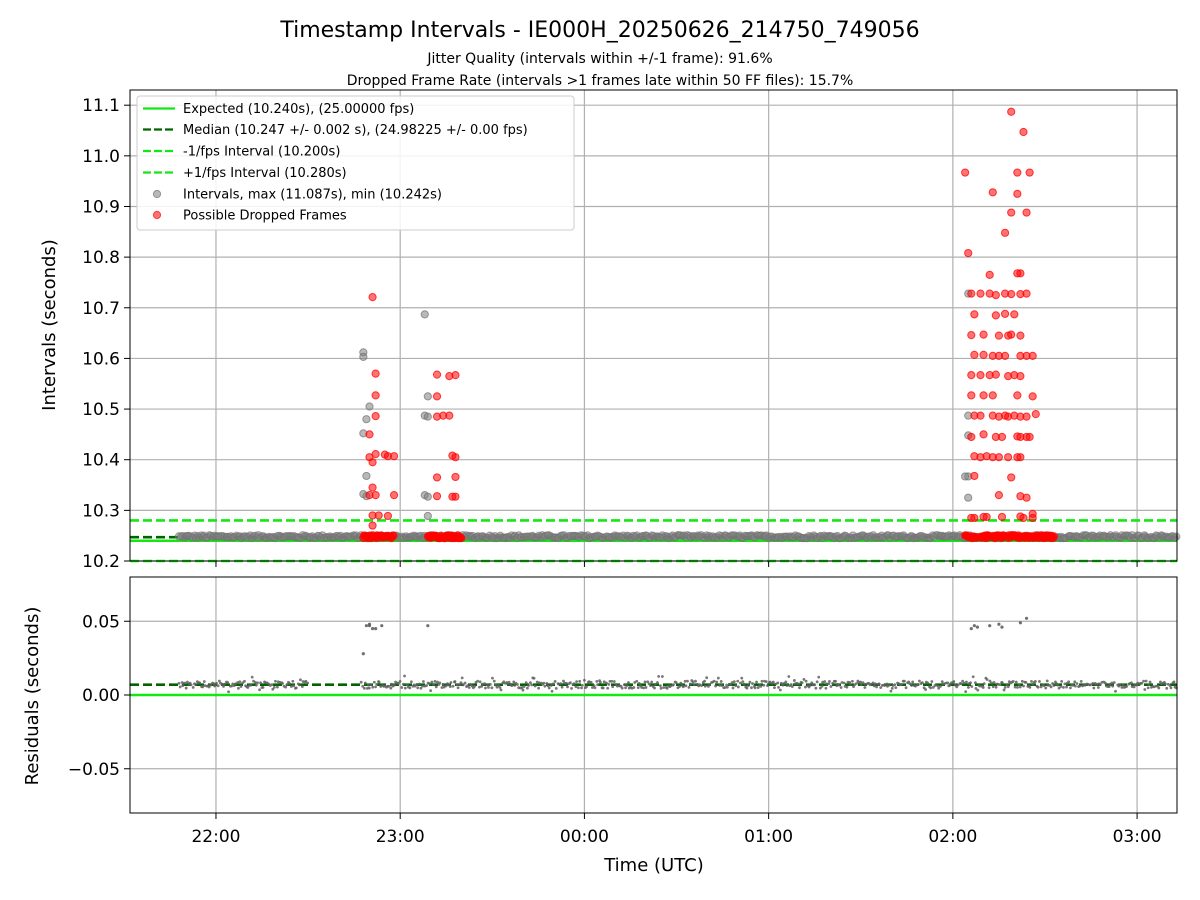  I want to click on residual-outlier-point, so click(366, 626).